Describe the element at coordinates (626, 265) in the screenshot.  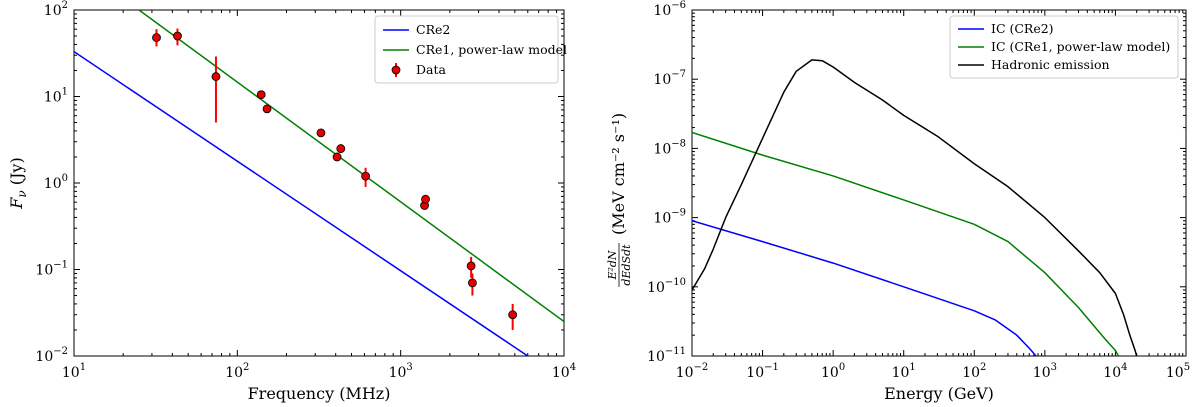
I see `y-axis-fraction-den: dEdSdt` at that location.